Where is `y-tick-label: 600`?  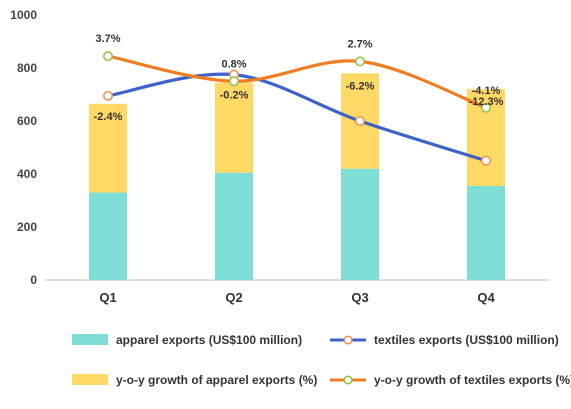 y-tick-label: 600 is located at coordinates (27, 121).